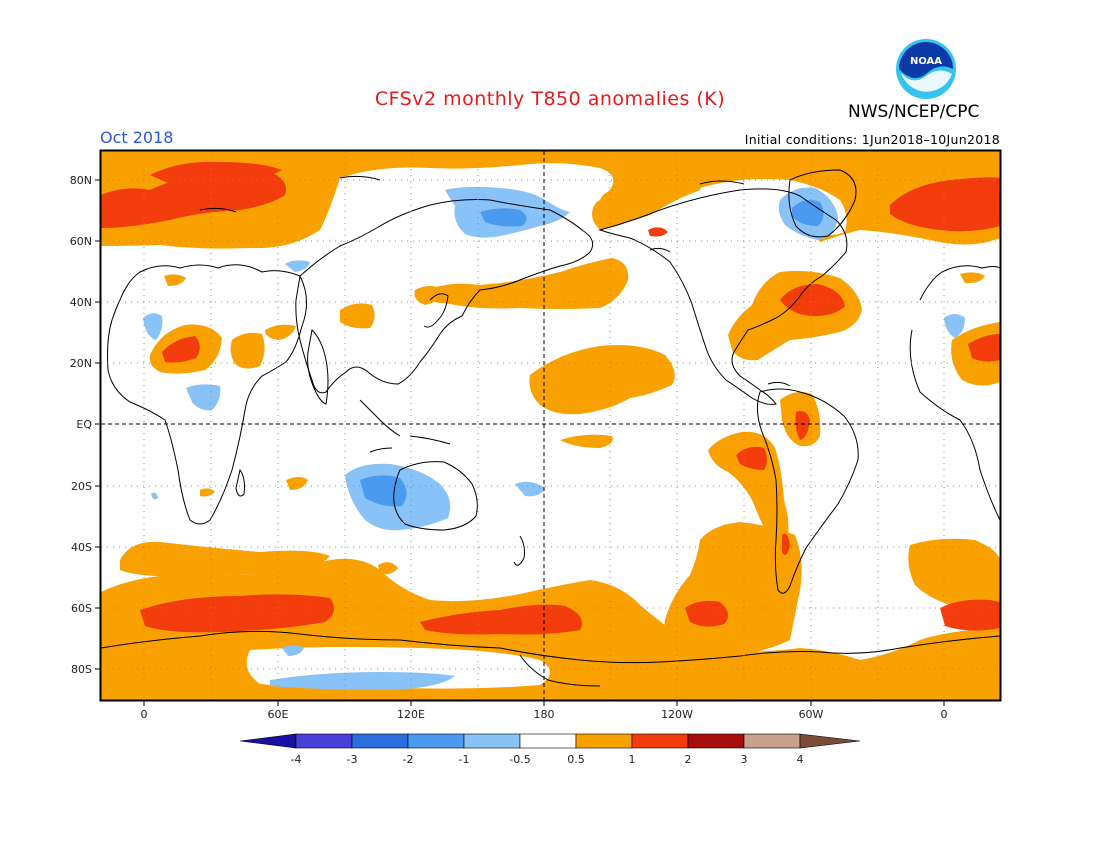 This screenshot has height=850, width=1100. Describe the element at coordinates (524, 283) in the screenshot. I see `anomaly-north-pacific` at that location.